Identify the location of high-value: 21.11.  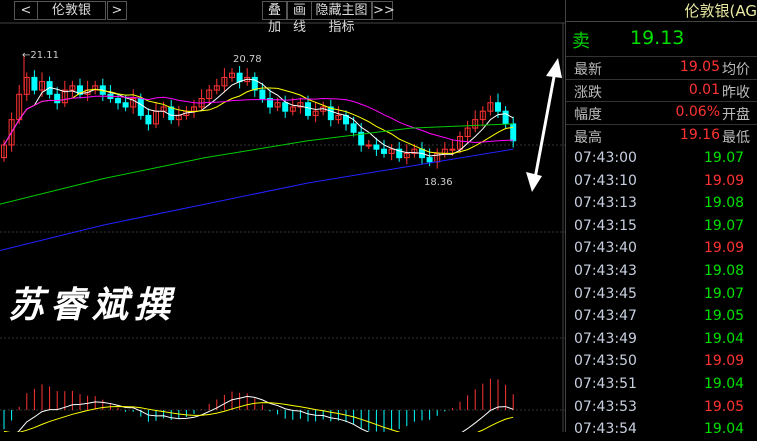
(45, 55).